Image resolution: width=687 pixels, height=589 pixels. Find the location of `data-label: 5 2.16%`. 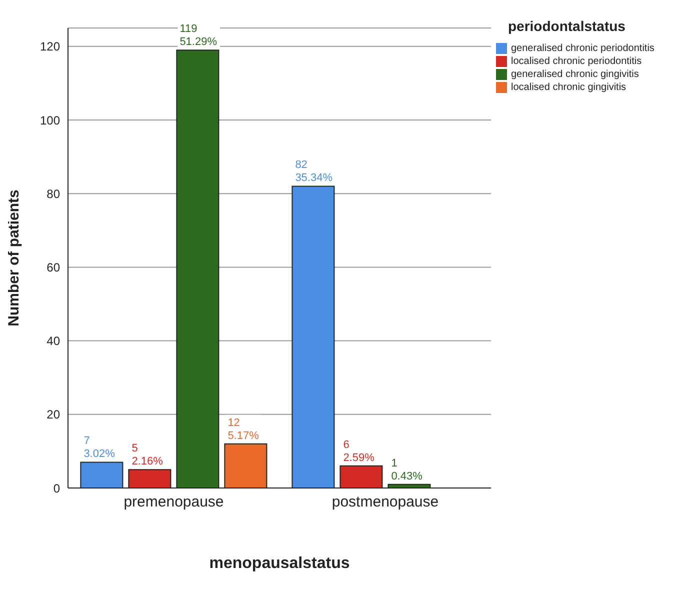

data-label: 5 2.16% is located at coordinates (148, 455).